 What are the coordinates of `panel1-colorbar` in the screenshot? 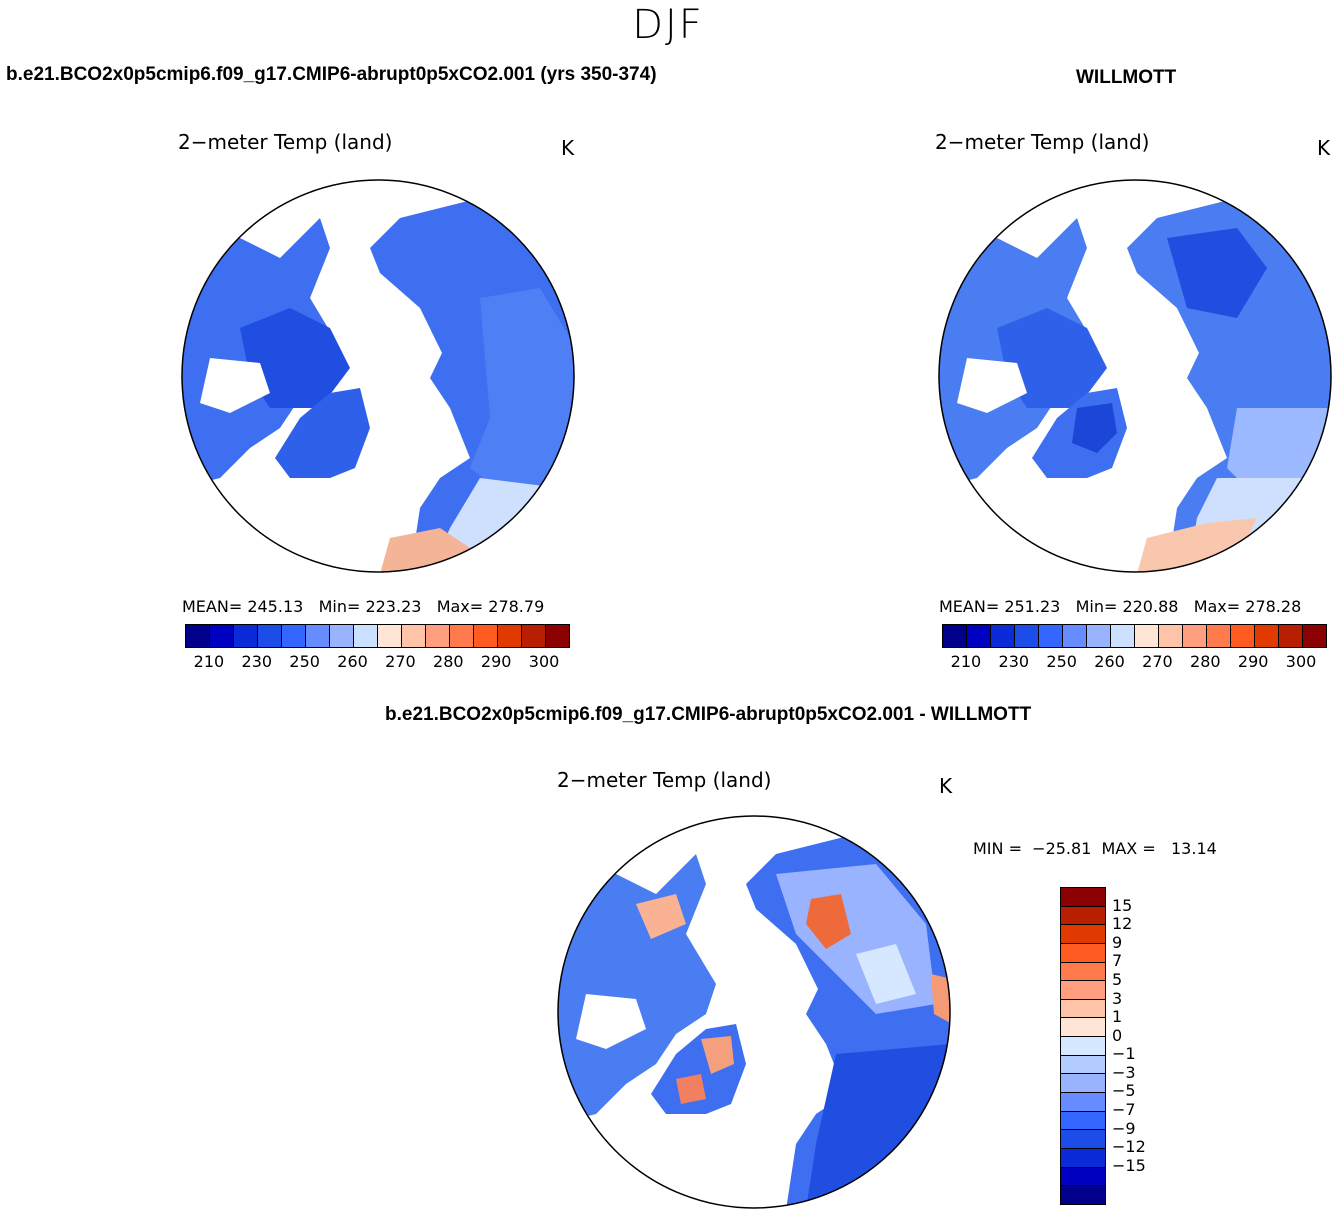 It's located at (377, 636).